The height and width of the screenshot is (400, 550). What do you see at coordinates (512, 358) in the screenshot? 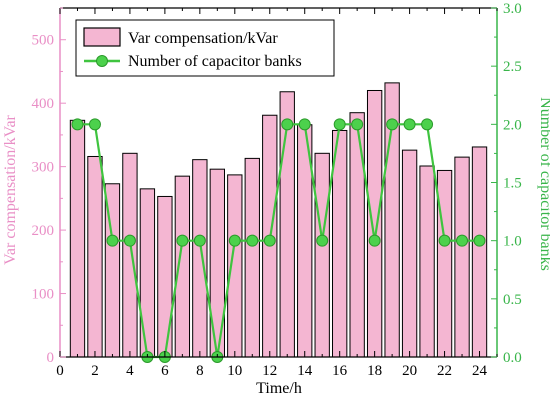
I see `y-right-tick-label-0.0: 0.0` at bounding box center [512, 358].